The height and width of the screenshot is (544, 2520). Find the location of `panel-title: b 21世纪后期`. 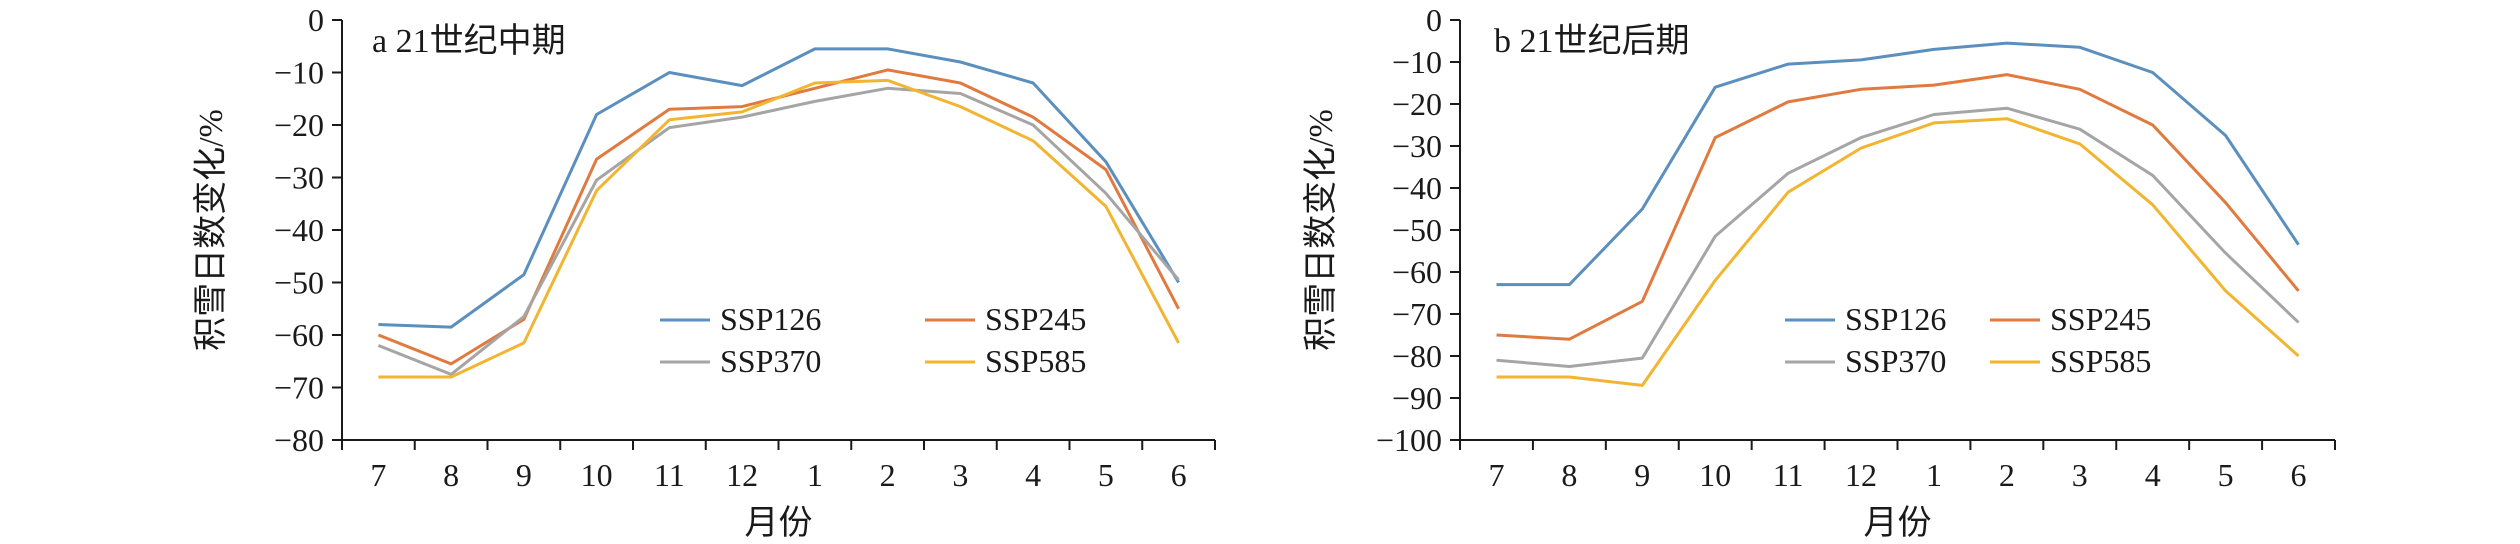

panel-title: b 21世纪后期 is located at coordinates (1592, 41).